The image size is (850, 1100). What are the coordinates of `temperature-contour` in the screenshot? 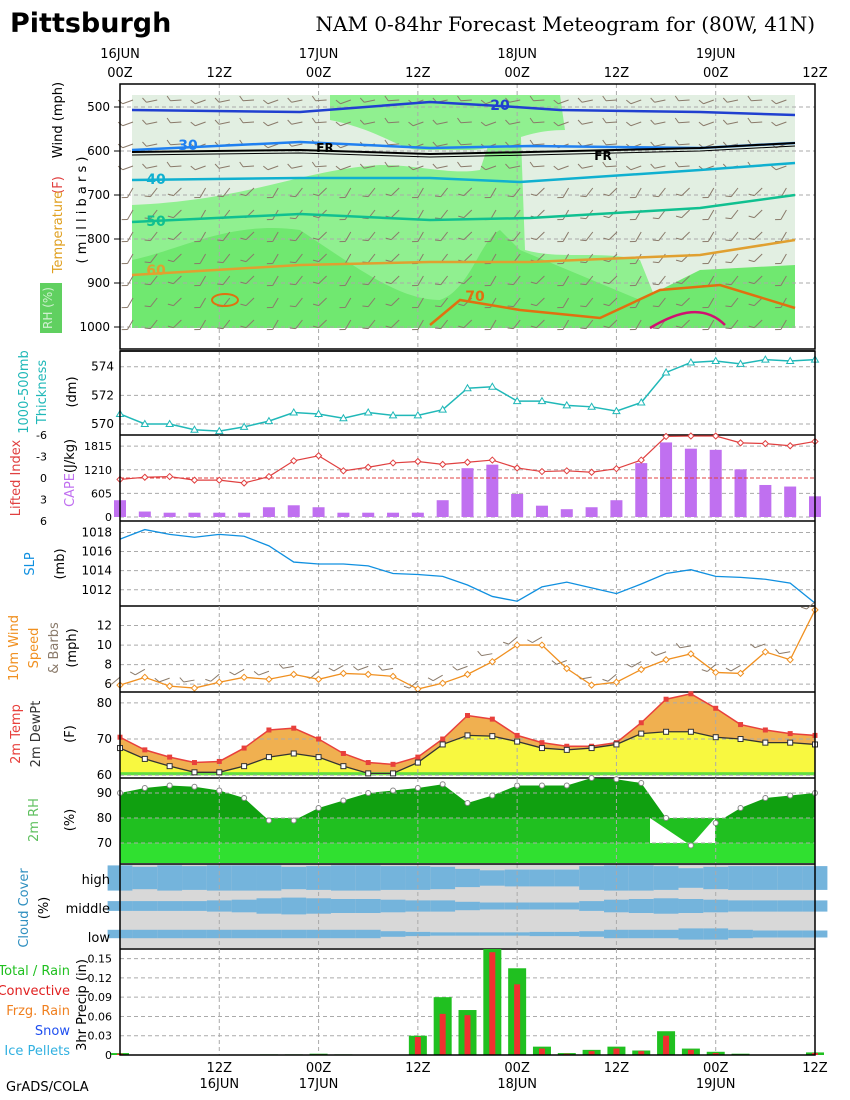 It's located at (612, 304).